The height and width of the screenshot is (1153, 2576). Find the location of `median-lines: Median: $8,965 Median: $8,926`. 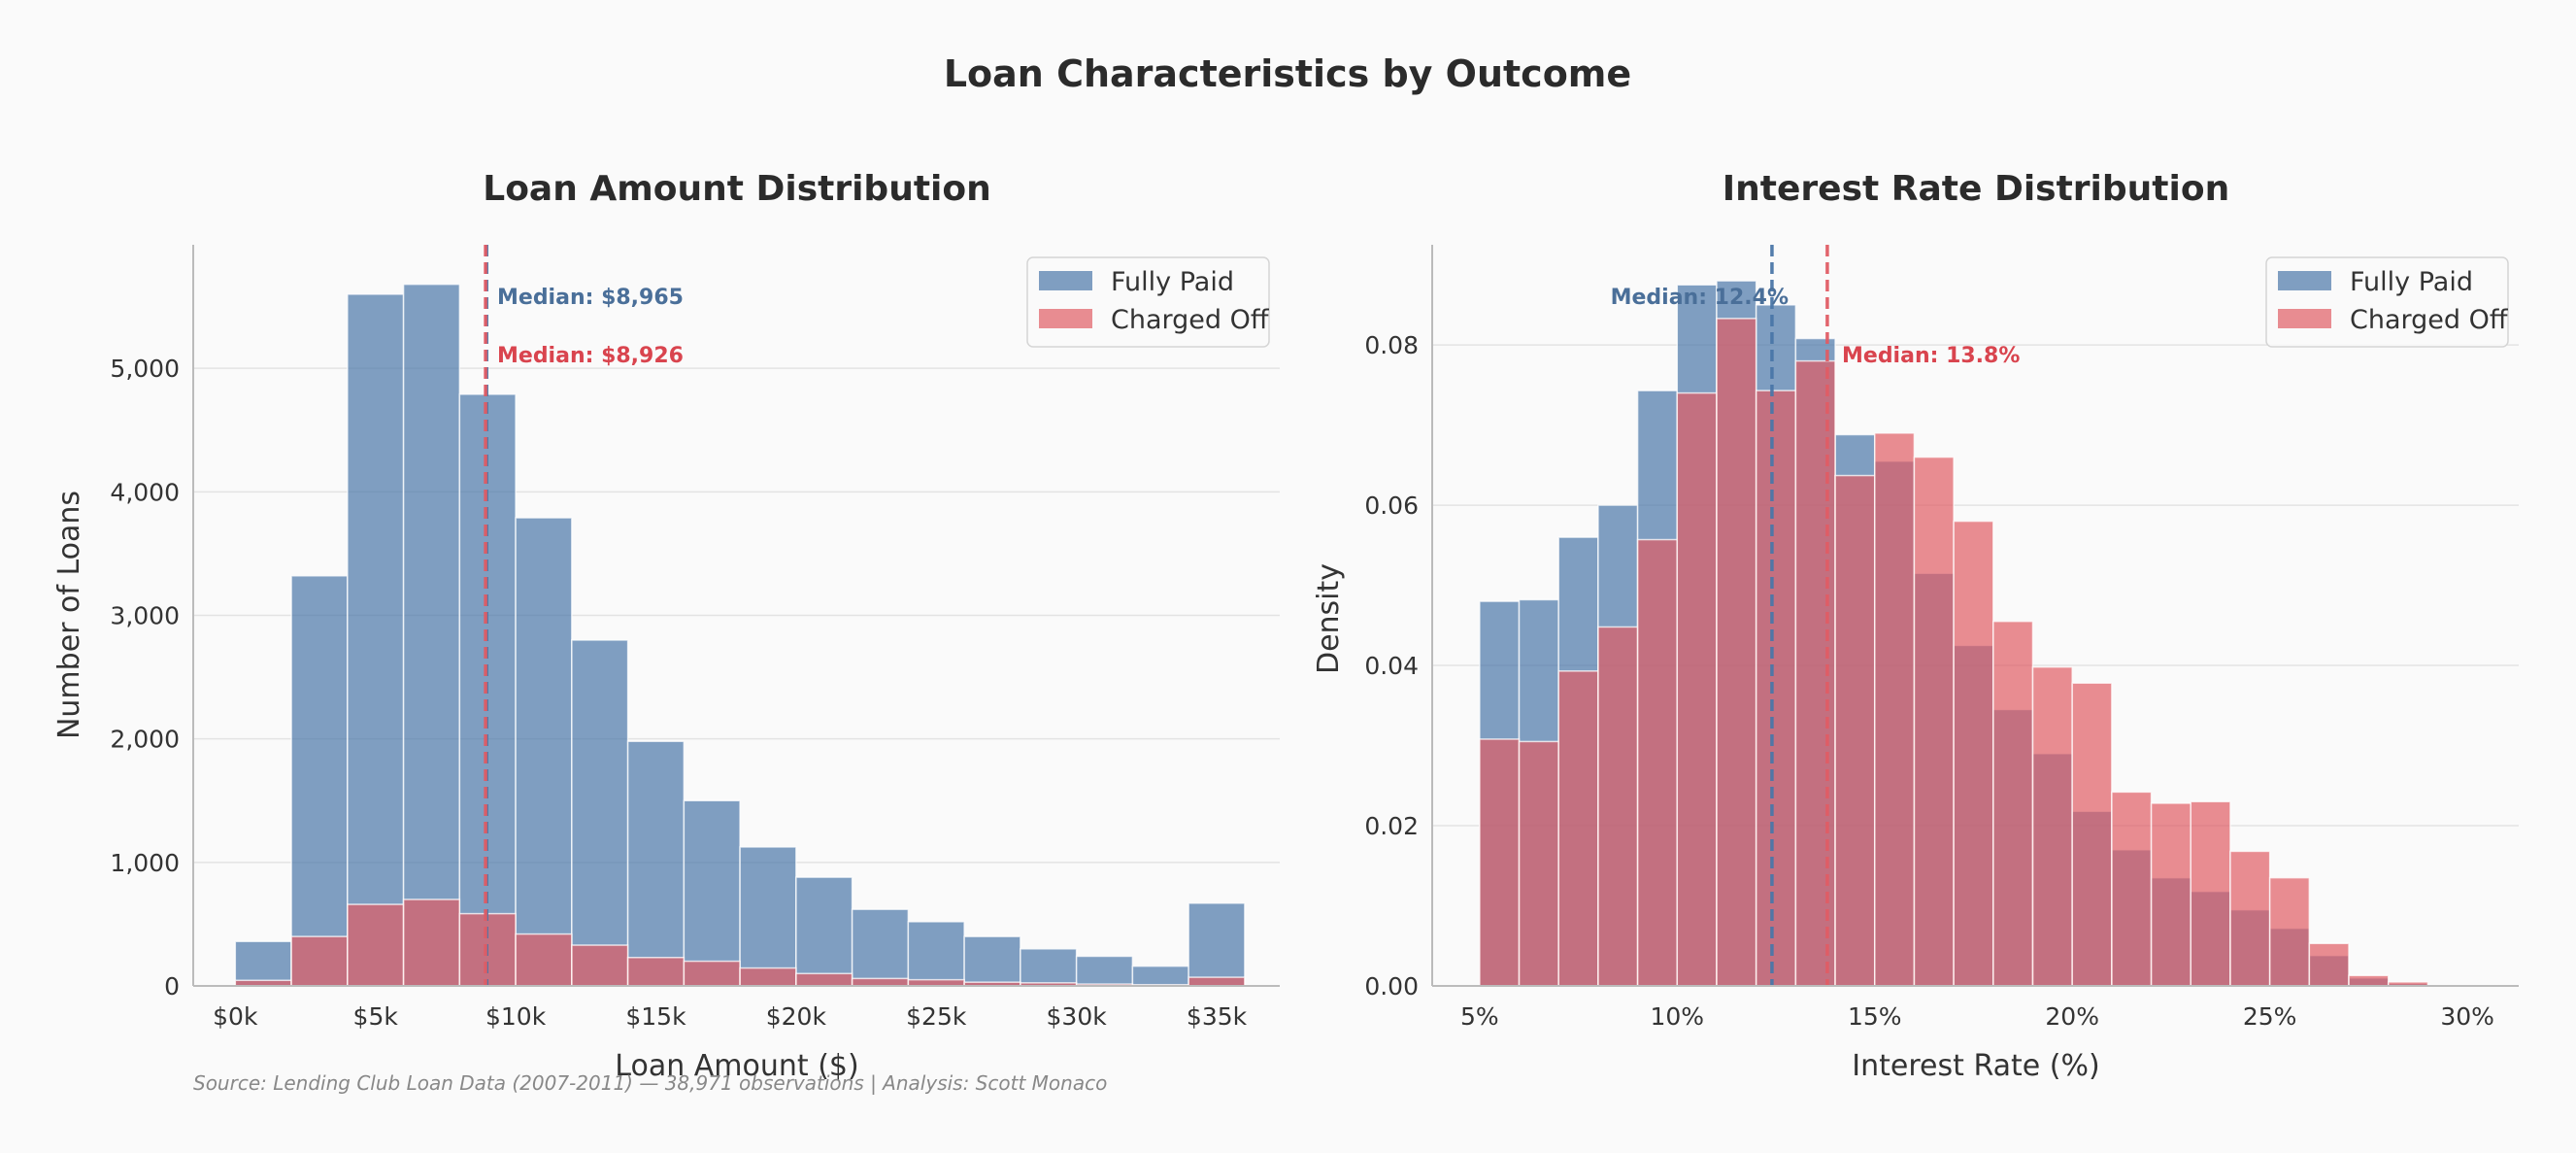

median-lines: Median: $8,965 Median: $8,926 is located at coordinates (584, 615).